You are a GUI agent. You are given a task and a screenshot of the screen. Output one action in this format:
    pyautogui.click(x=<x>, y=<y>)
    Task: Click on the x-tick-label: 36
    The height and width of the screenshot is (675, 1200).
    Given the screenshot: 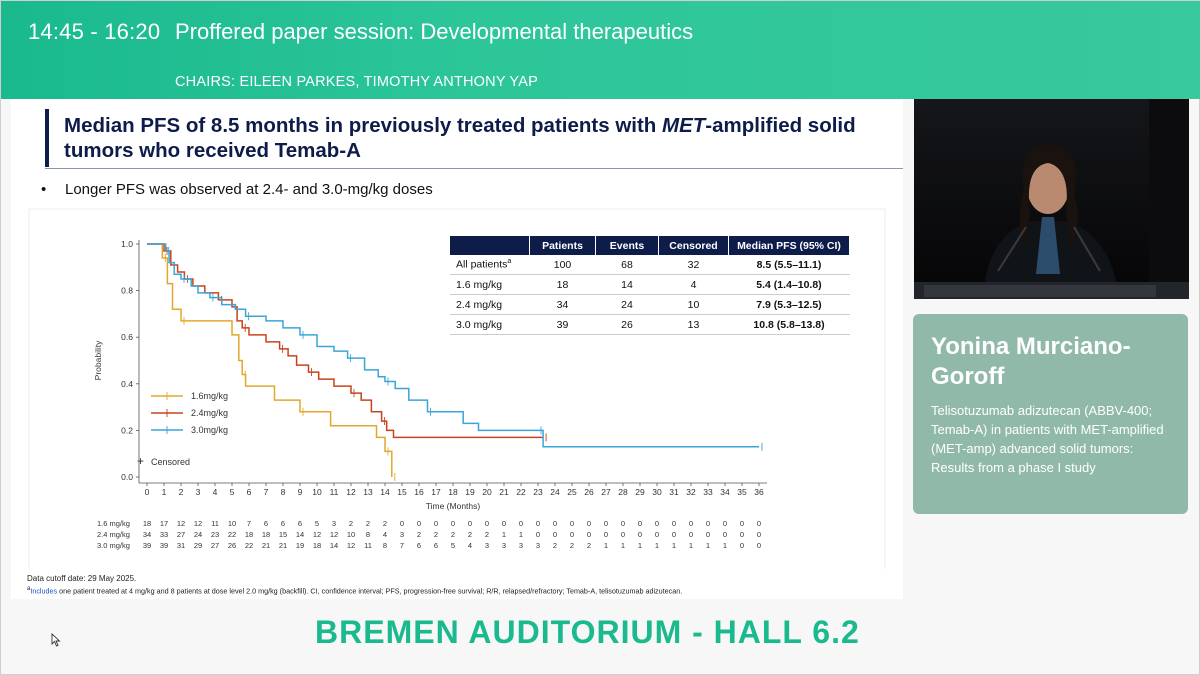 What is the action you would take?
    pyautogui.click(x=759, y=492)
    